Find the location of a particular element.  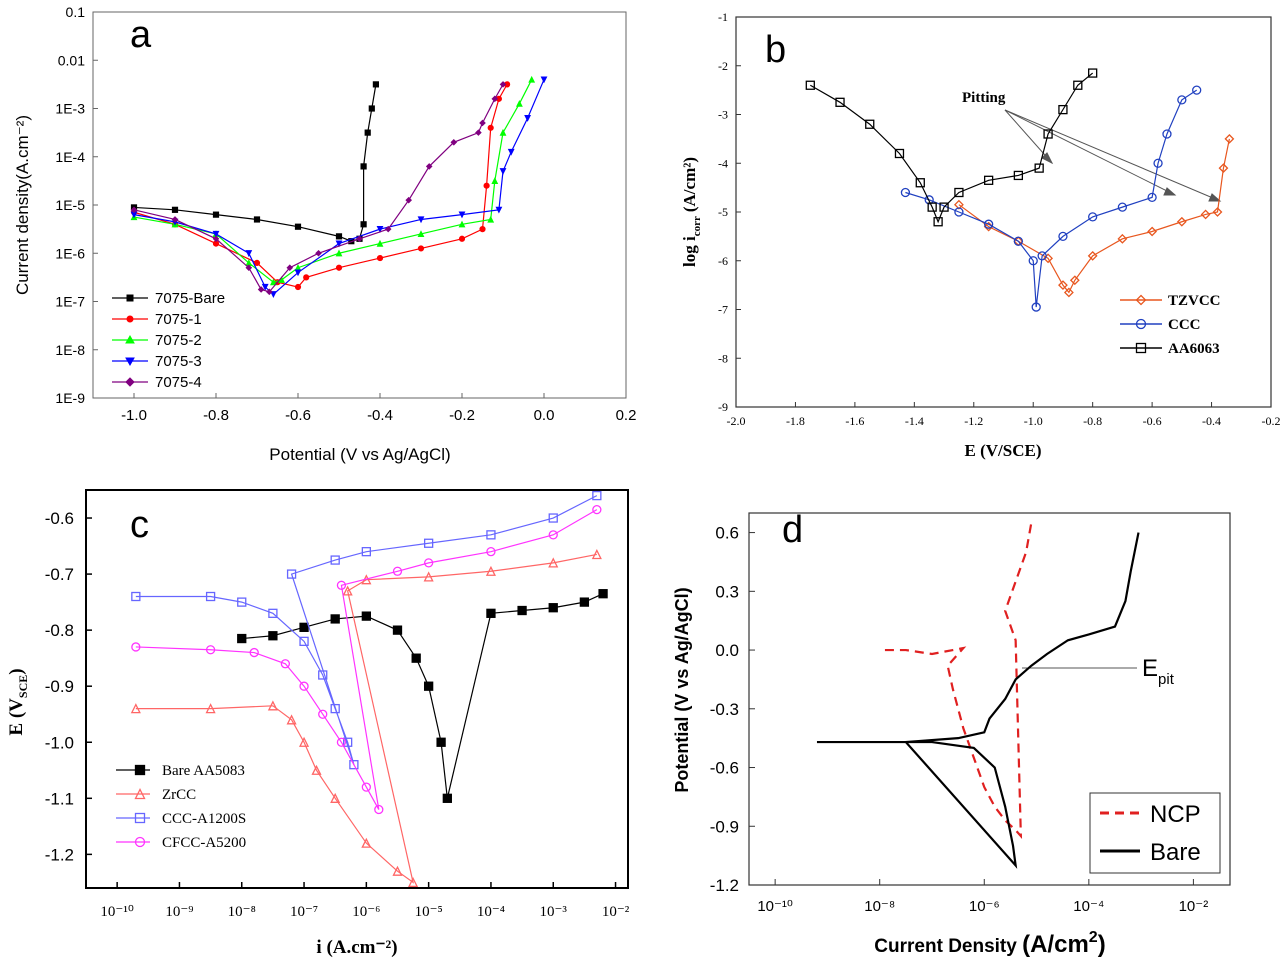

panel-a-y-tick-label: 0.1 is located at coordinates (76, 12).